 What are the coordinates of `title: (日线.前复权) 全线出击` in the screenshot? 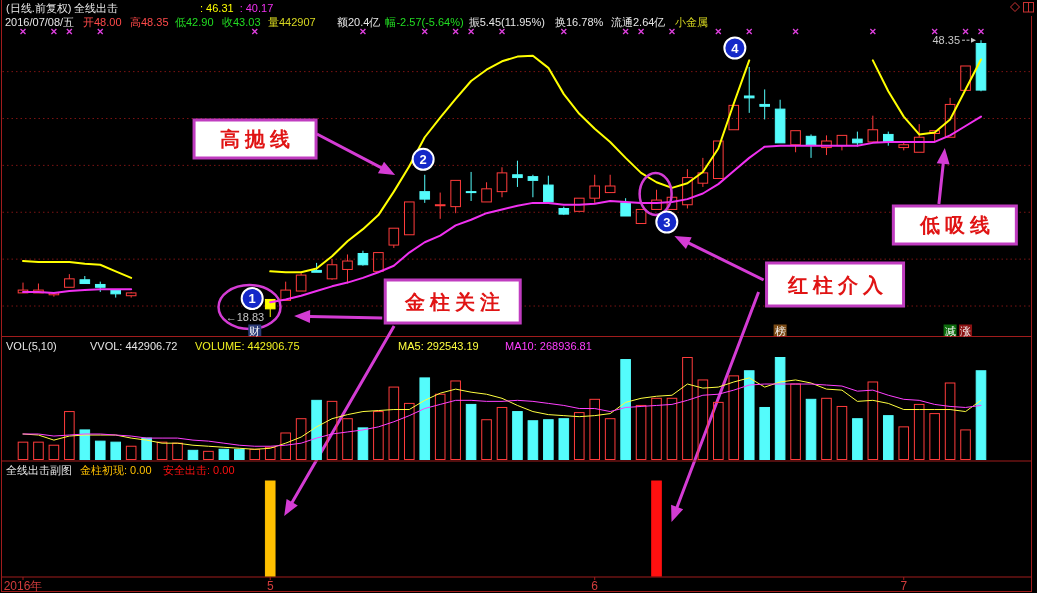 It's located at (62, 8).